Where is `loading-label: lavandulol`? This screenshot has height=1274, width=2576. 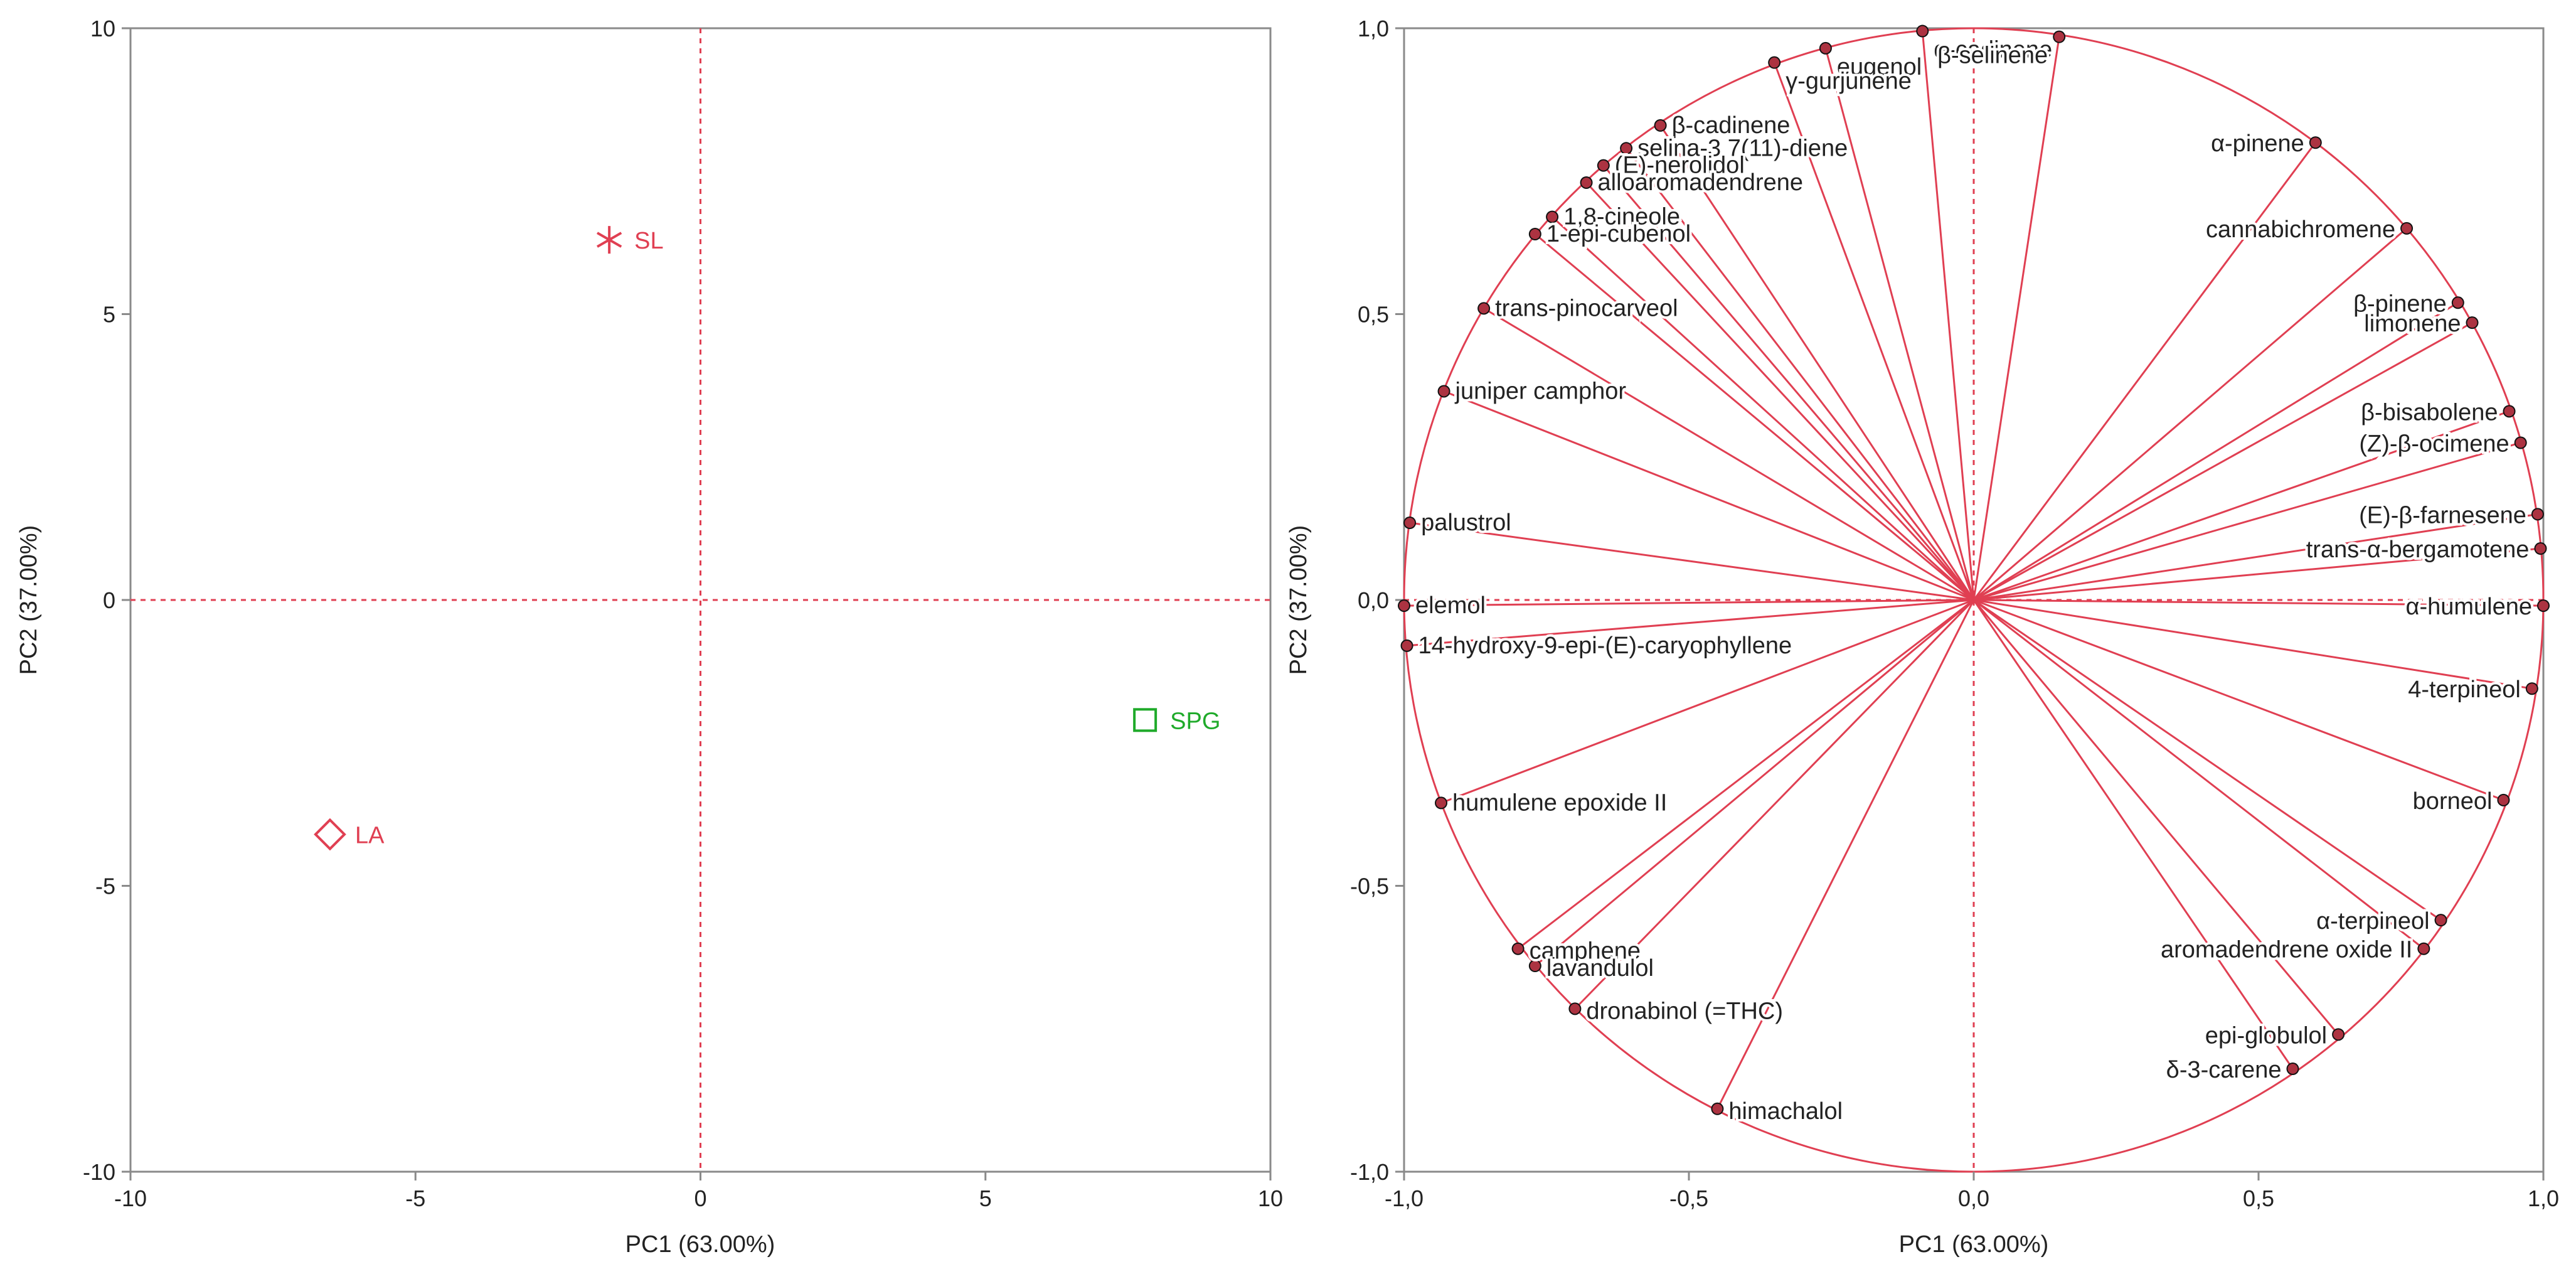 loading-label: lavandulol is located at coordinates (1600, 968).